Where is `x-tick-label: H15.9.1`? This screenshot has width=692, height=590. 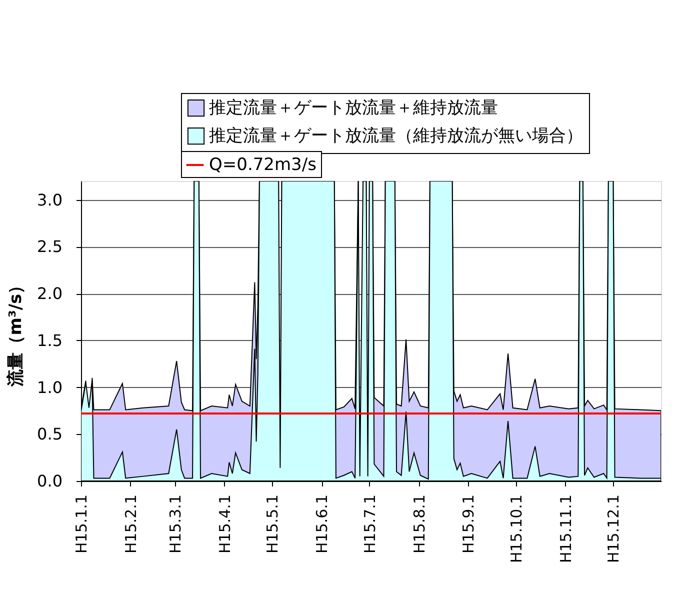
x-tick-label: H15.9.1 is located at coordinates (469, 524).